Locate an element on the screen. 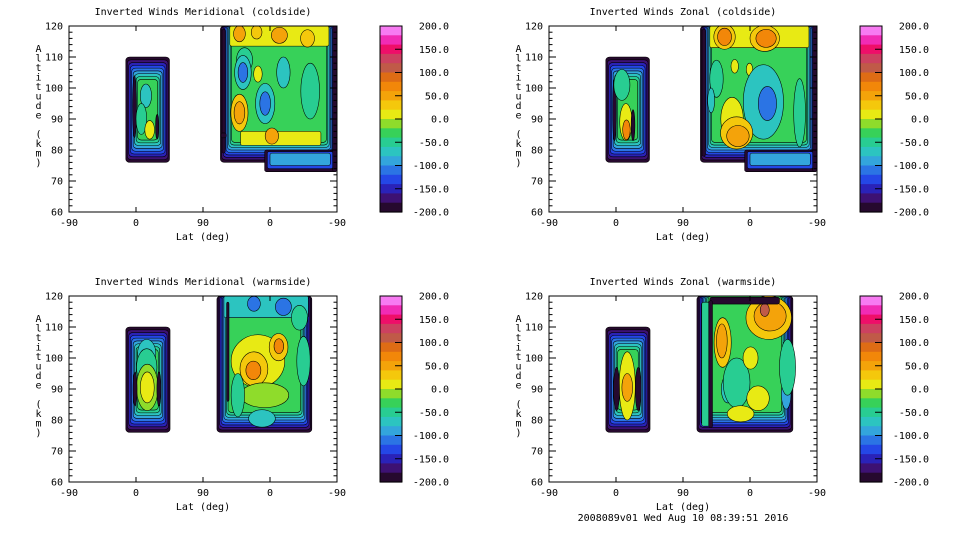  y-tick-label: 110 is located at coordinates (534, 58).